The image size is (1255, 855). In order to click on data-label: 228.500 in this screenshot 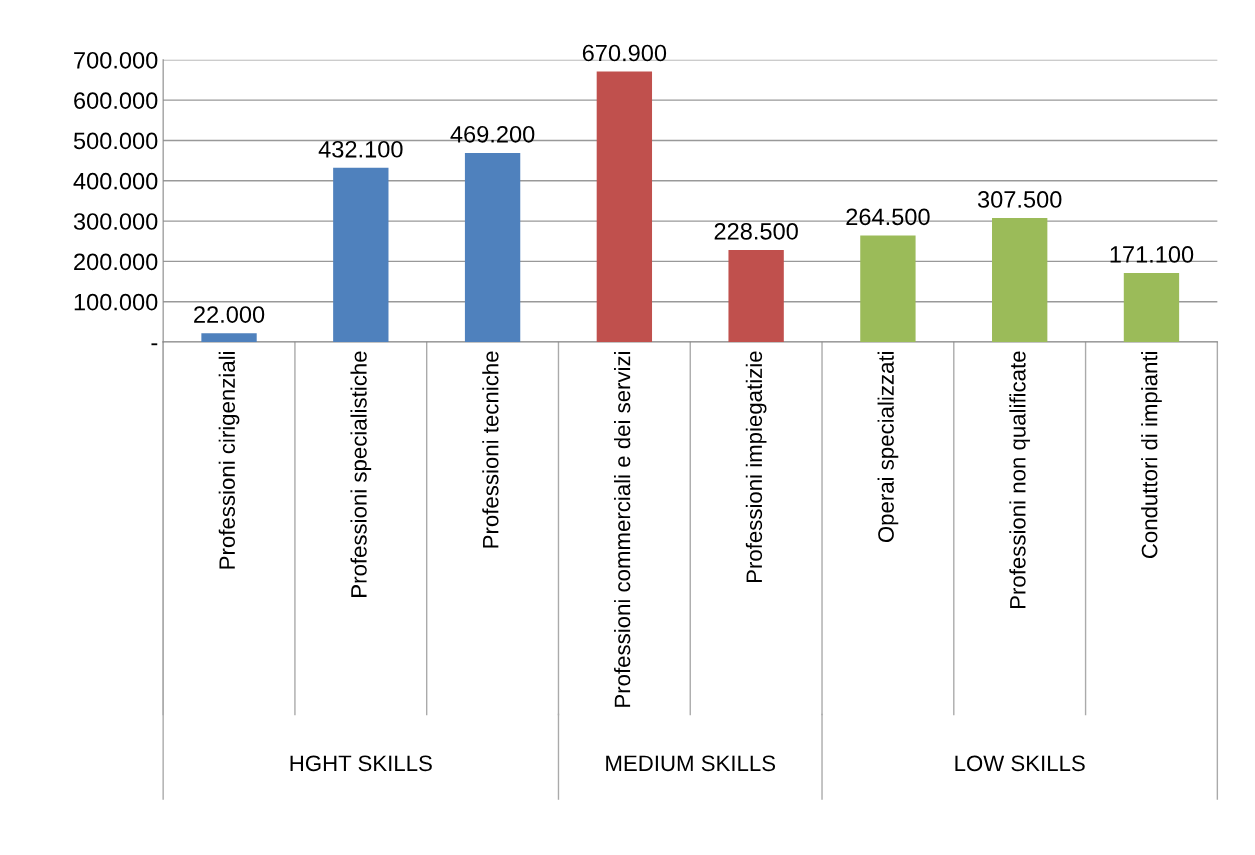, I will do `click(756, 231)`.